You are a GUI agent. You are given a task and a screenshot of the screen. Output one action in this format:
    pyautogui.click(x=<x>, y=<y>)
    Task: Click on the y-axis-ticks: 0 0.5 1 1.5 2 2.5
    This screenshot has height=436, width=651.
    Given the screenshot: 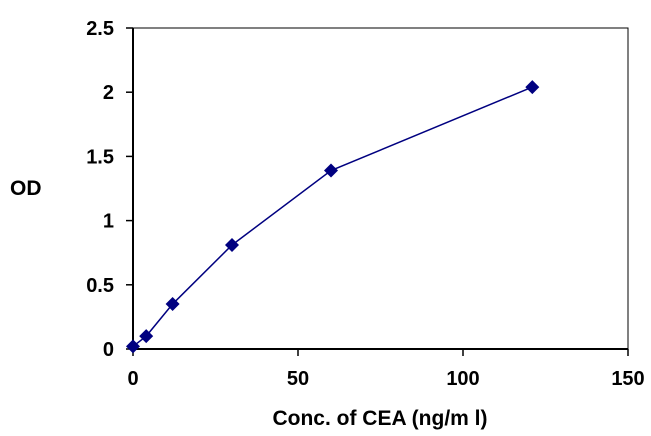 What is the action you would take?
    pyautogui.click(x=109, y=189)
    